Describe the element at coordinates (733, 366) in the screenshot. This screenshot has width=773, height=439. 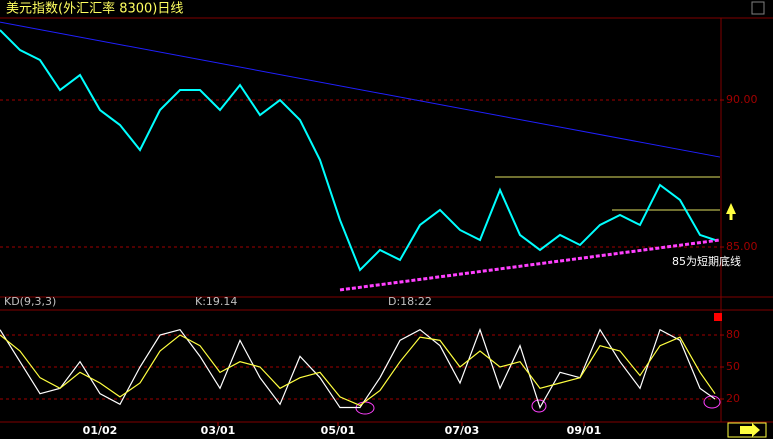
I see `y-tick-label: 50` at that location.